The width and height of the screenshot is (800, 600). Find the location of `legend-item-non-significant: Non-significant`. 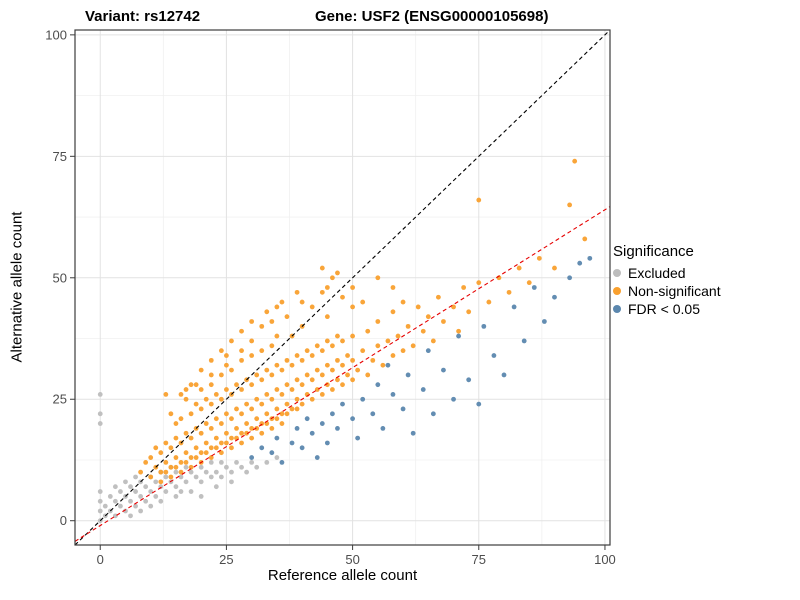

legend-item-non-significant: Non-significant is located at coordinates (667, 291).